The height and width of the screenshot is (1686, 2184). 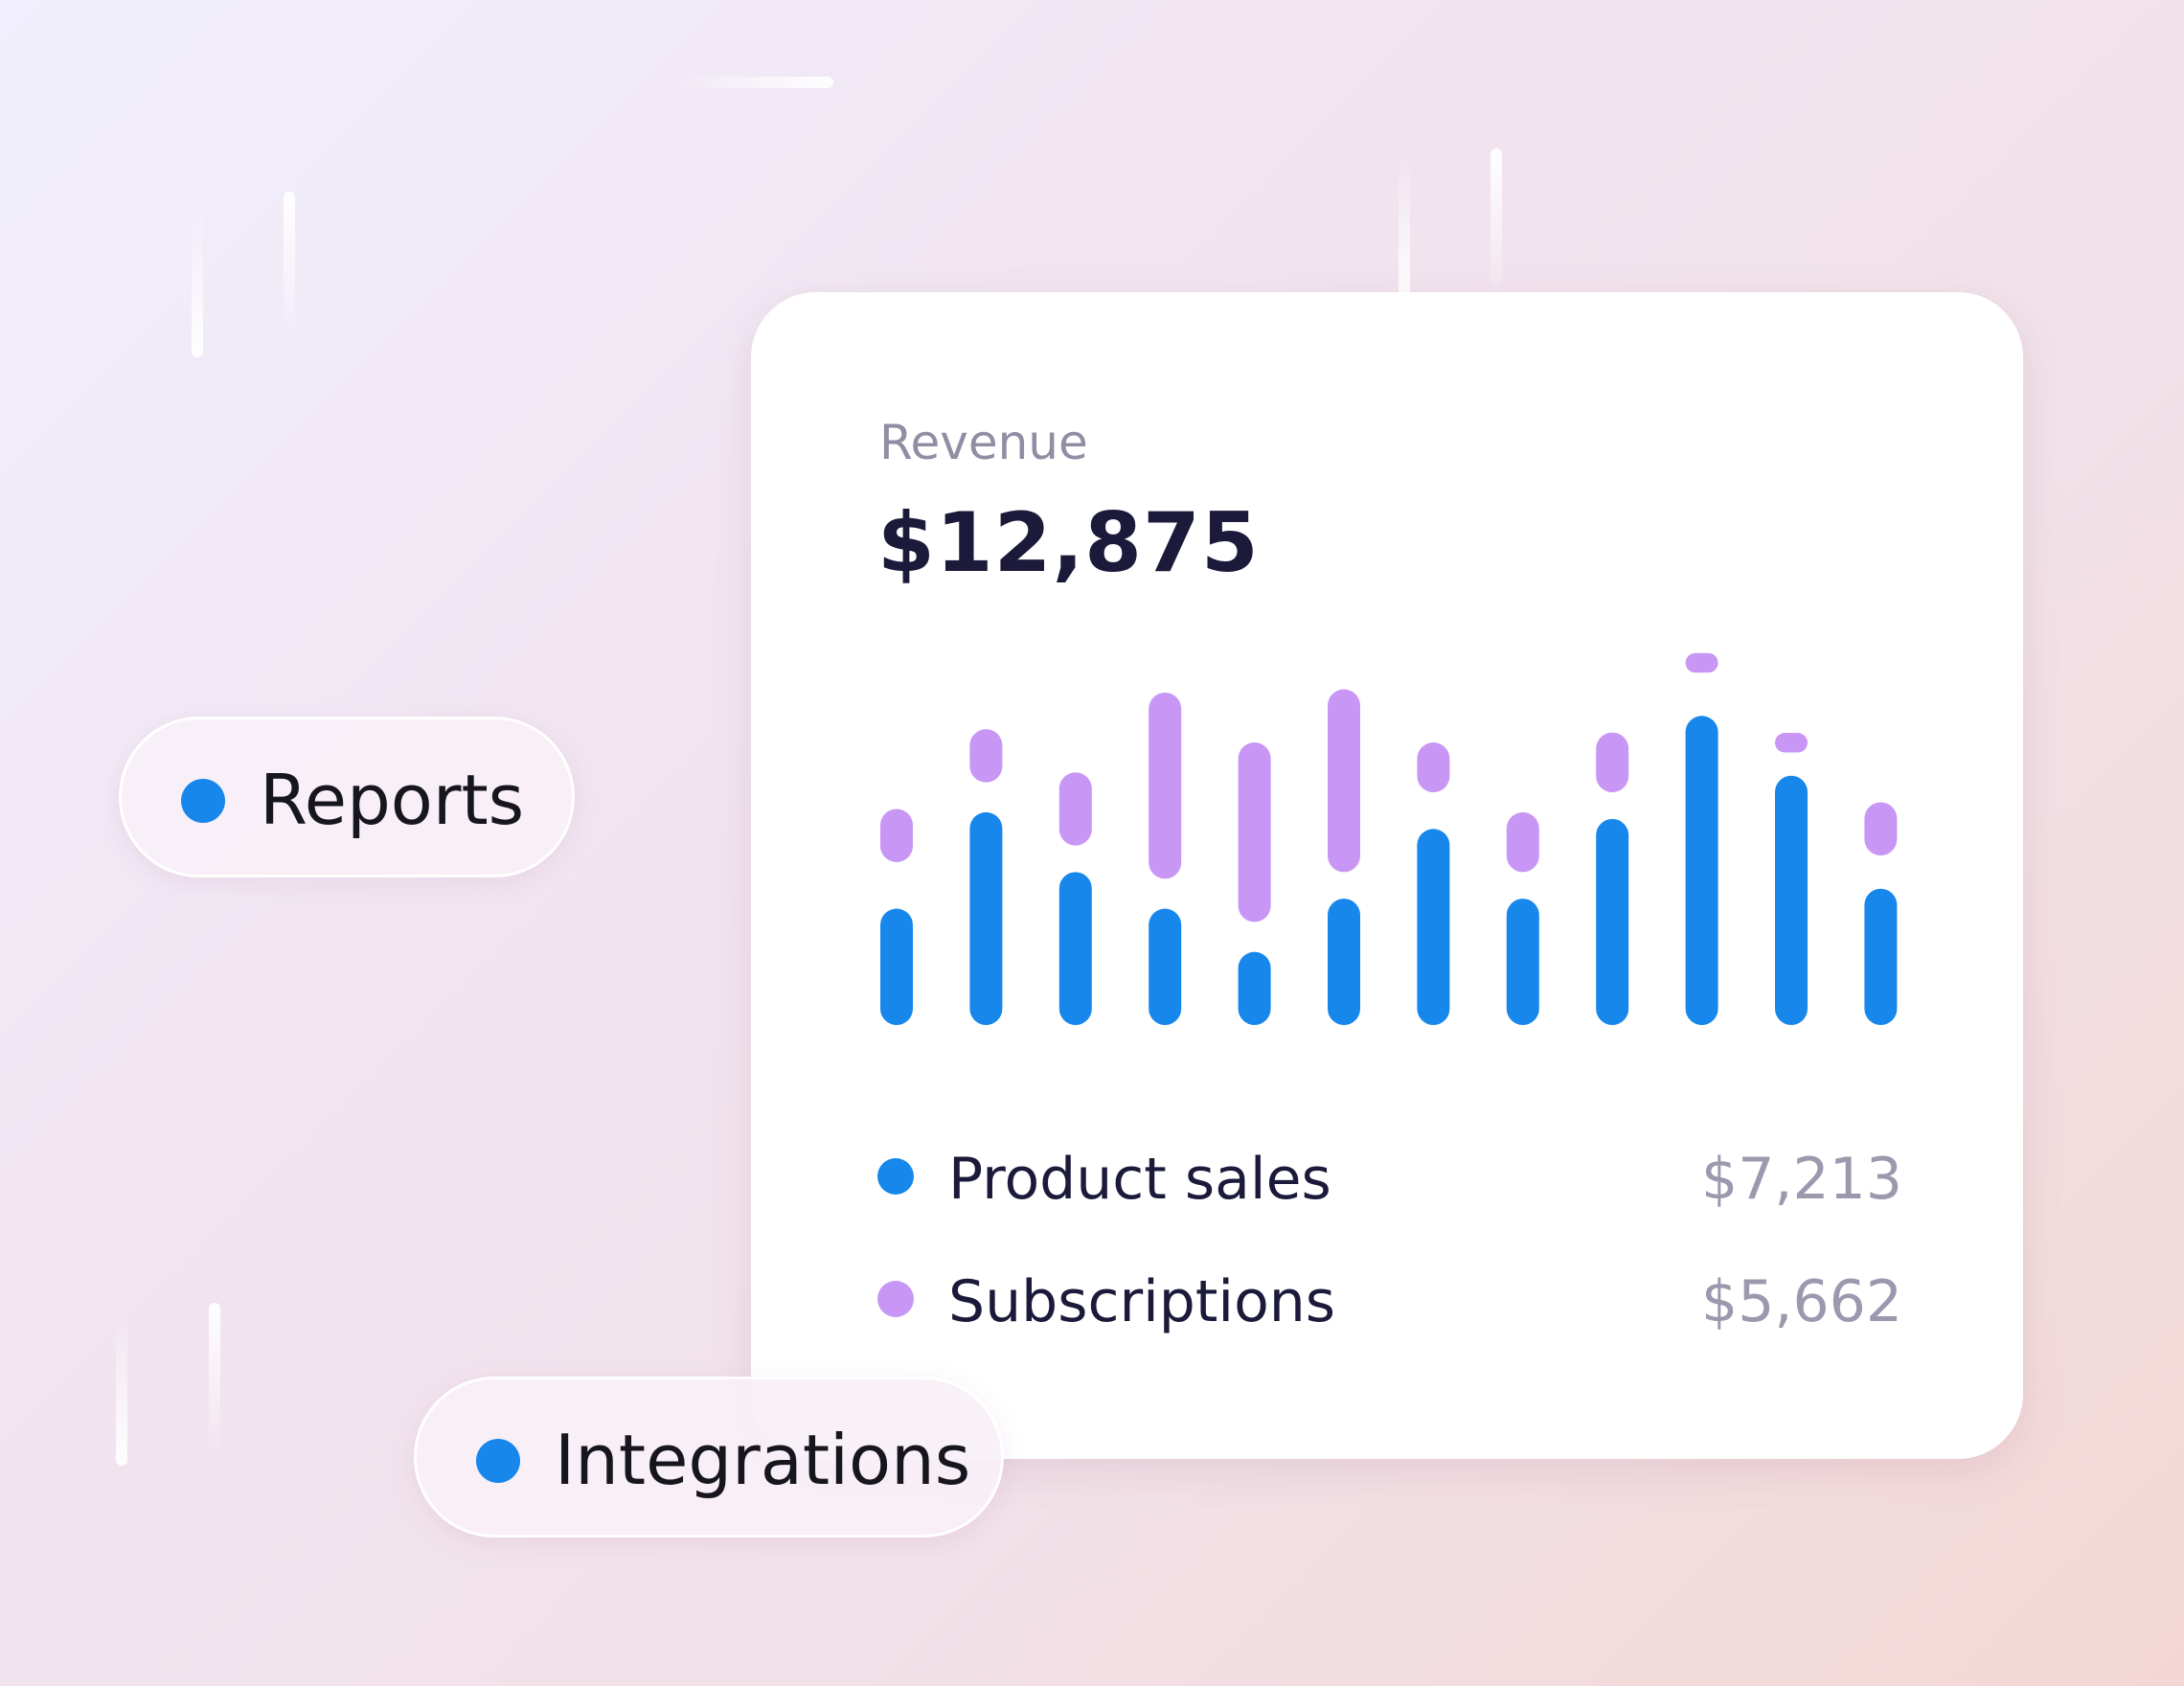 What do you see at coordinates (1068, 543) in the screenshot?
I see `revenue-total: $12,875` at bounding box center [1068, 543].